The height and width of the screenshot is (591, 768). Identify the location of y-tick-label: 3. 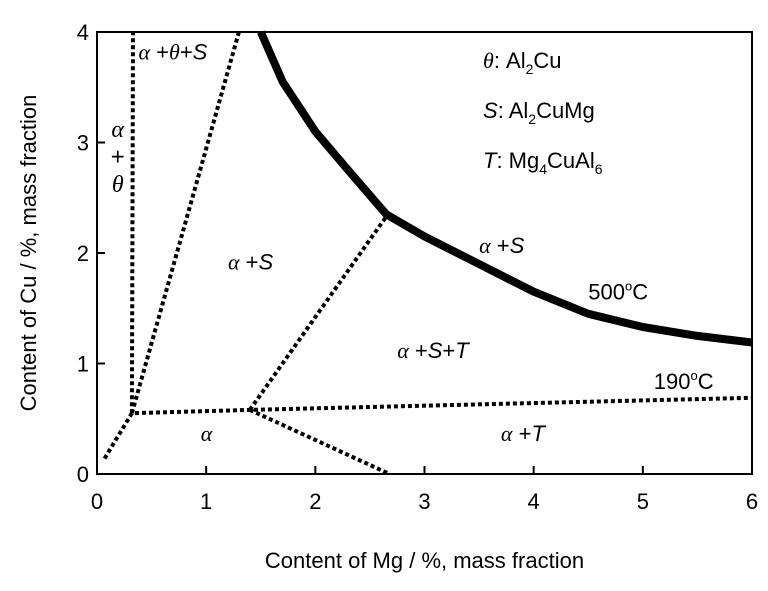
(83, 143).